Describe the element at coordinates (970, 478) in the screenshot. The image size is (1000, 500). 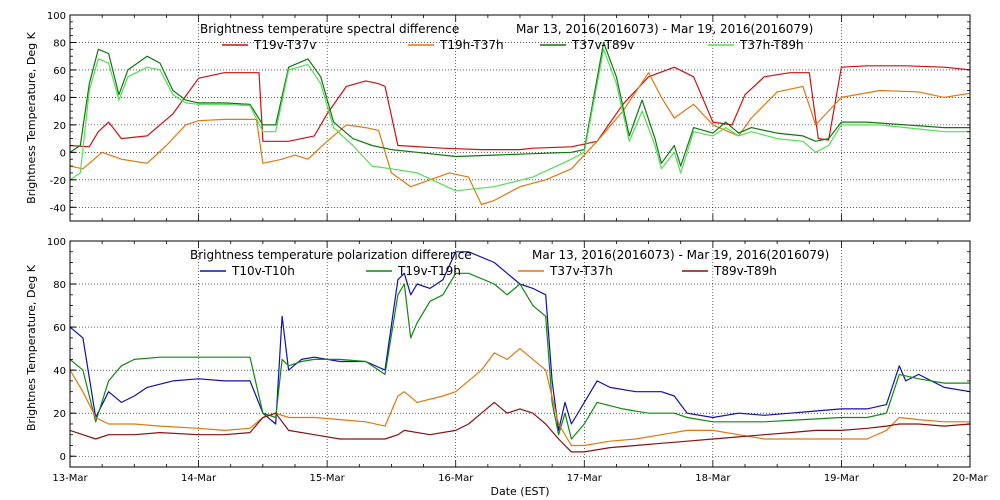
I see `x-tick-label: 20-Mar` at that location.